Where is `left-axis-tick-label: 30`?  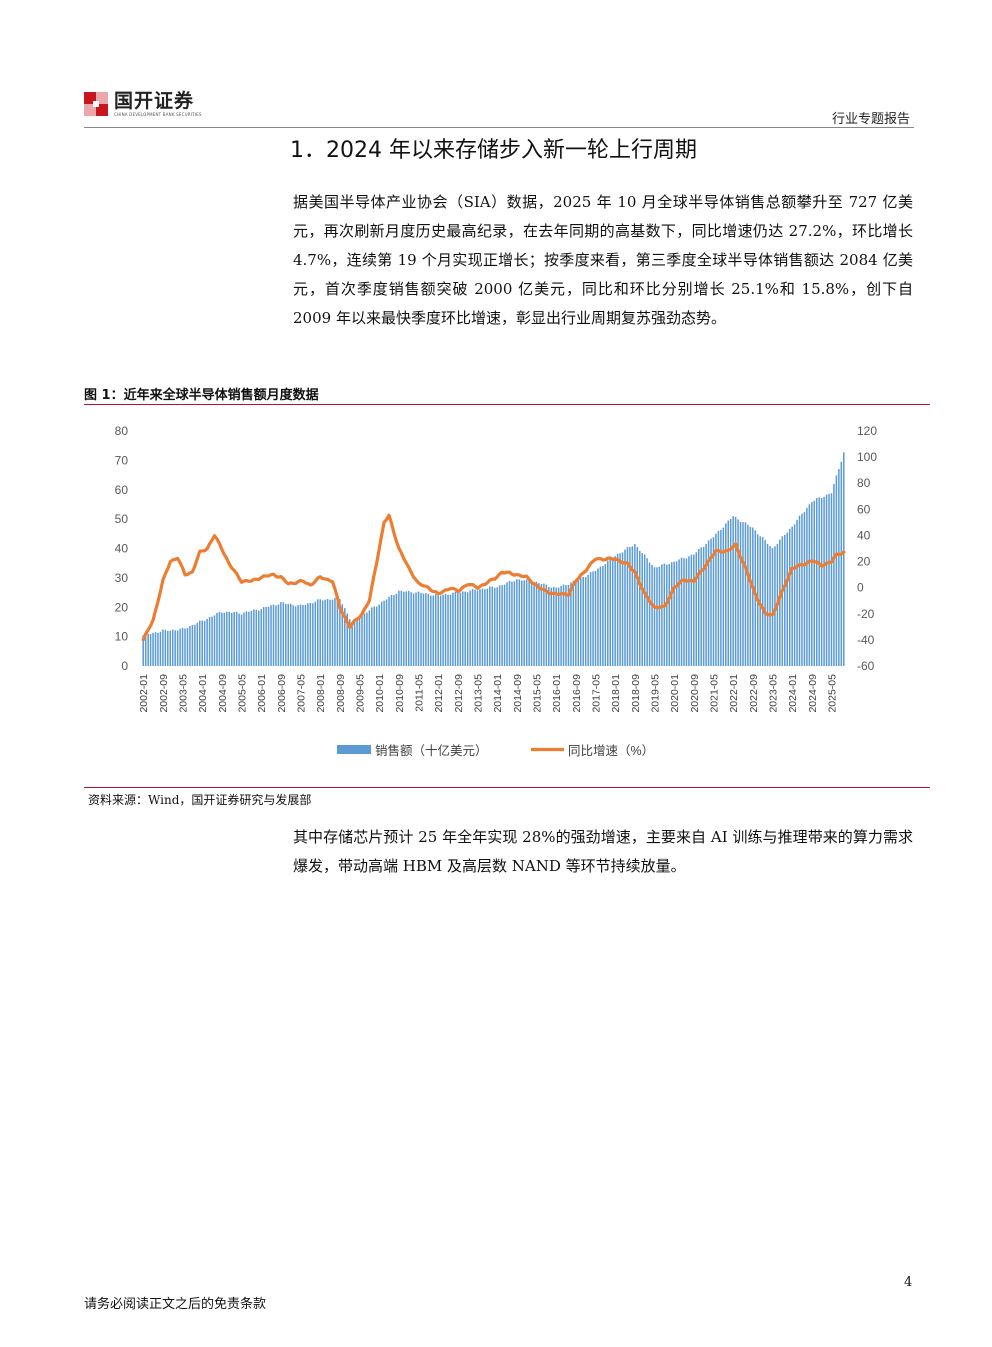
left-axis-tick-label: 30 is located at coordinates (122, 578).